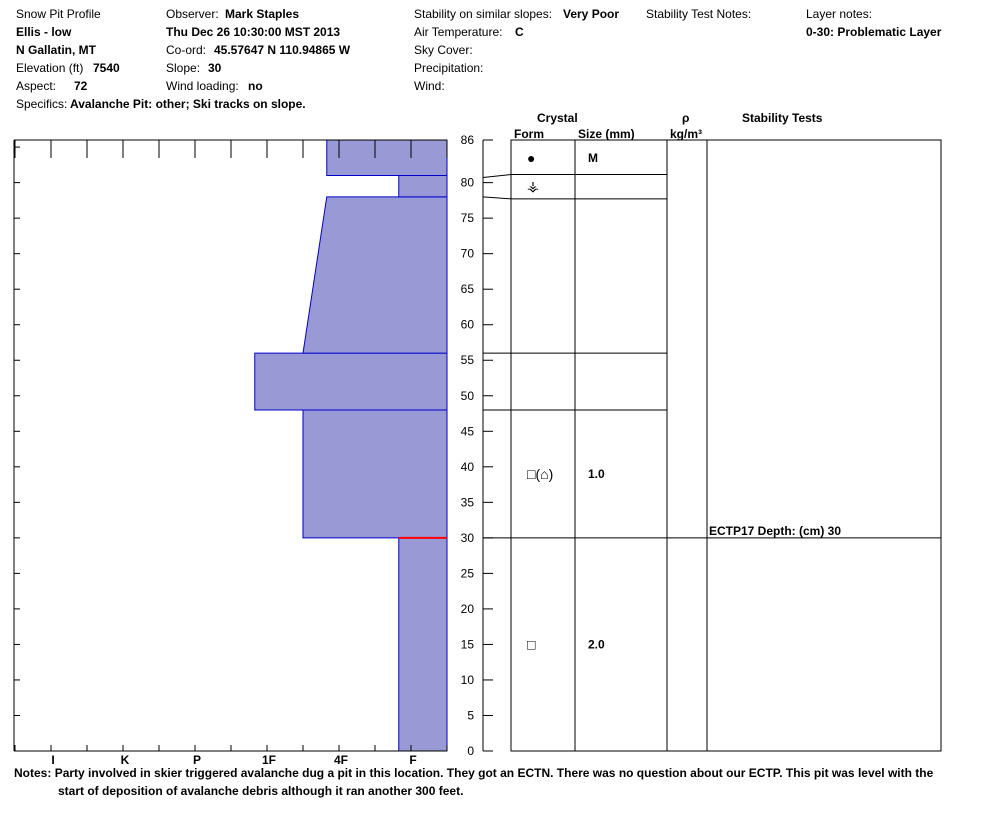 The width and height of the screenshot is (994, 840). Describe the element at coordinates (874, 32) in the screenshot. I see `layer-notes-value: 0-30: Problematic Layer` at that location.